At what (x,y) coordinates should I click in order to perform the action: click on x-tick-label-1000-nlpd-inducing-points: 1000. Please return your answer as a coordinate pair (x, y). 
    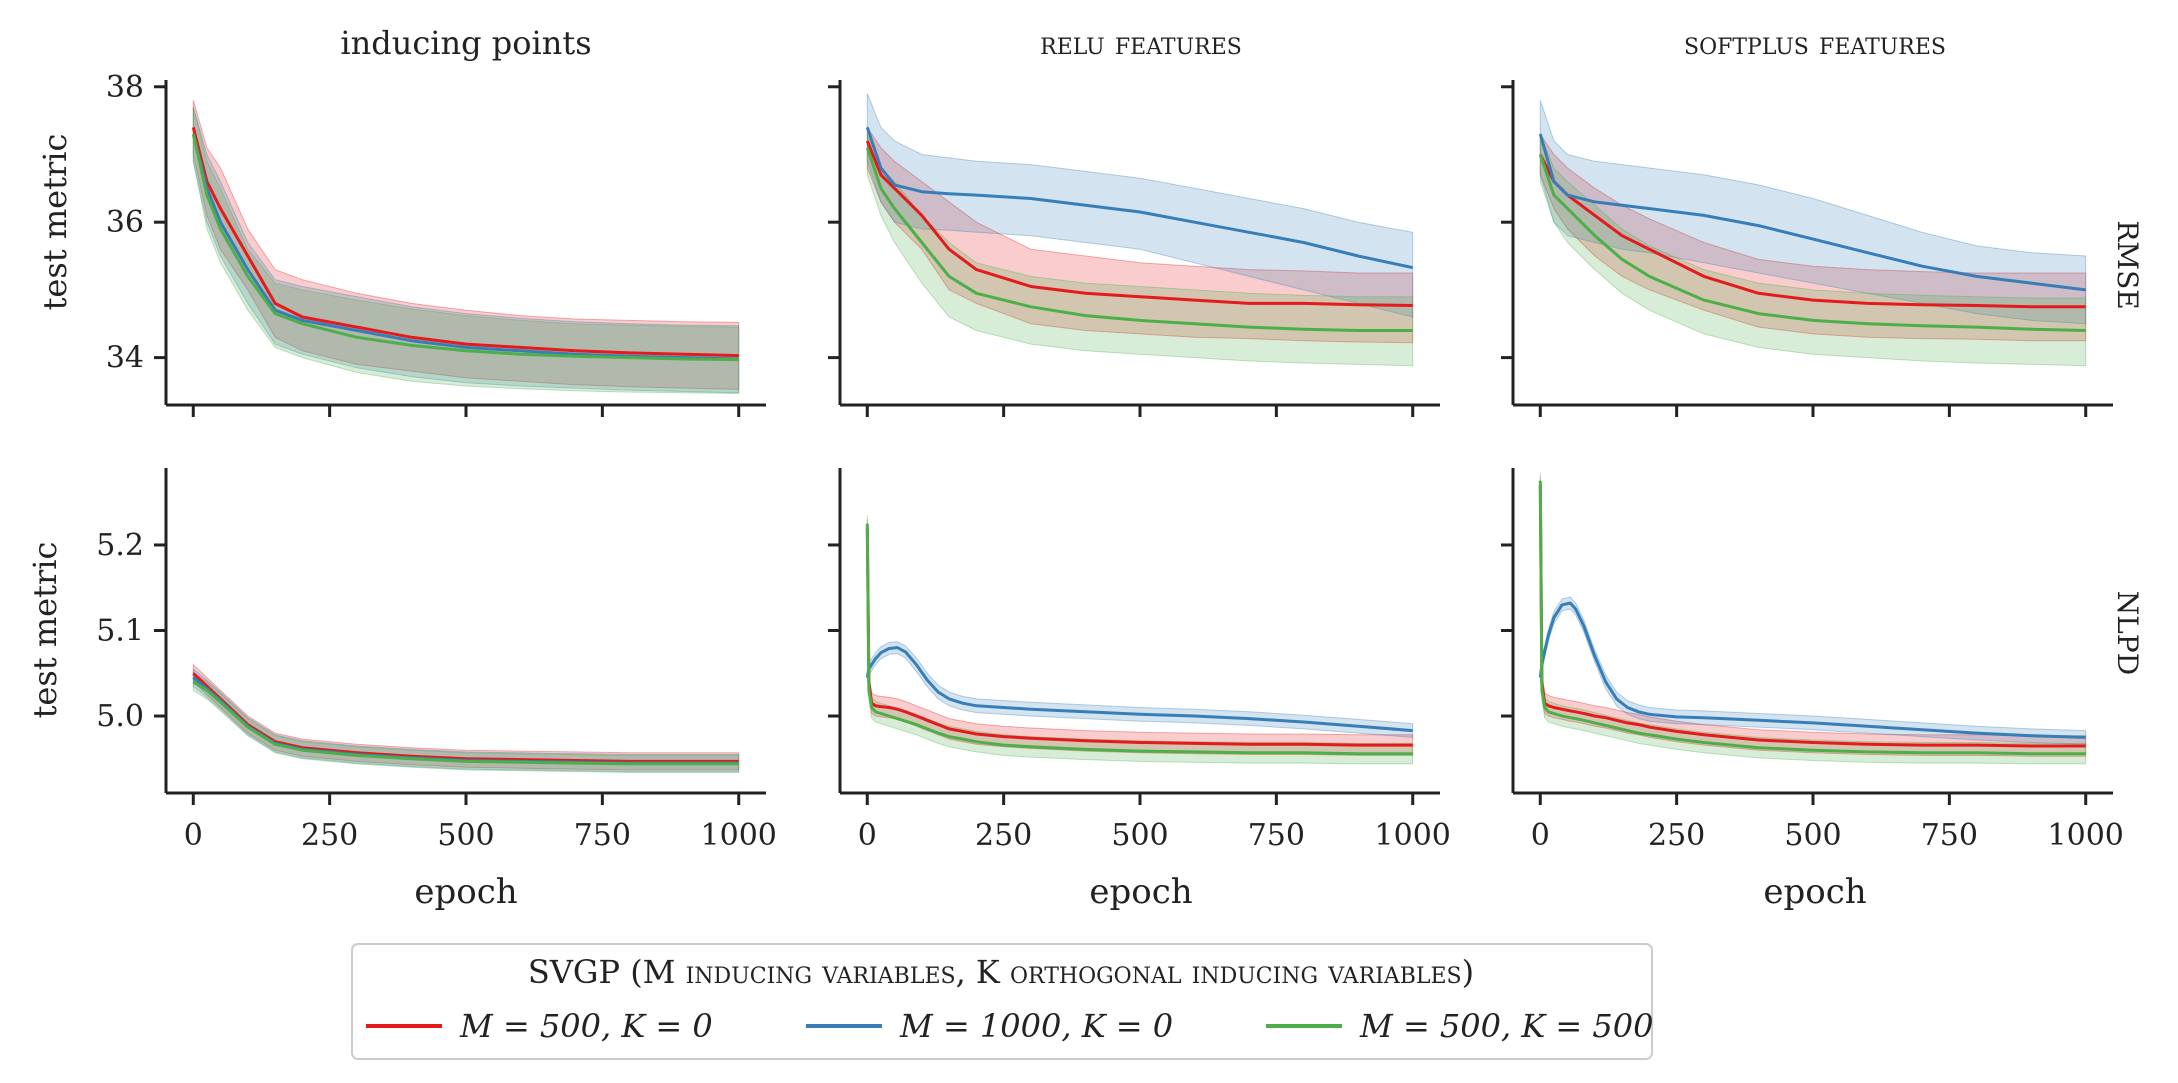
    Looking at the image, I should click on (739, 835).